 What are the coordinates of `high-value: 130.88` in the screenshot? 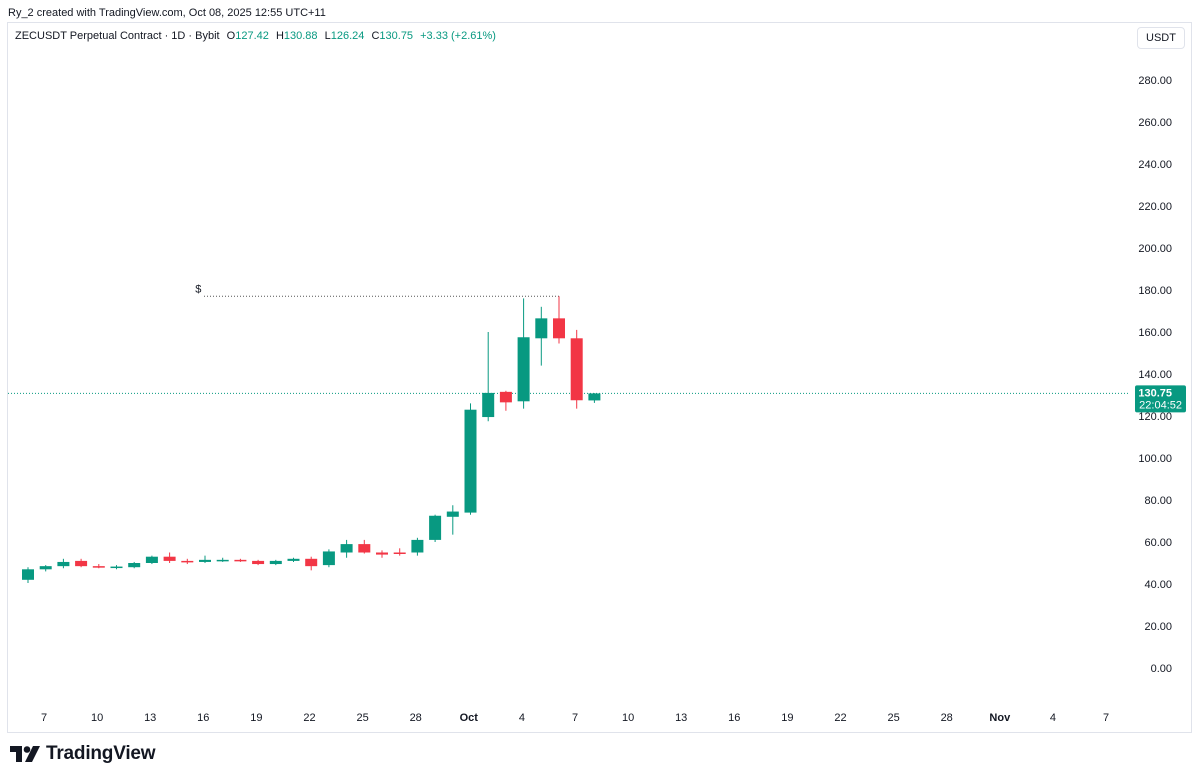 It's located at (300, 36).